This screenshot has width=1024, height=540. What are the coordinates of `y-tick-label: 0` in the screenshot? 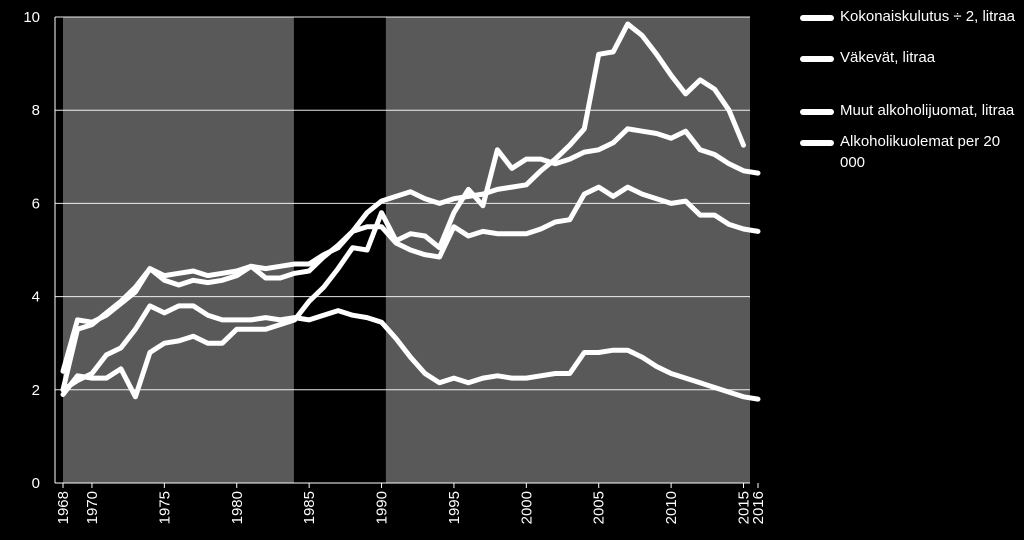 It's located at (36, 483).